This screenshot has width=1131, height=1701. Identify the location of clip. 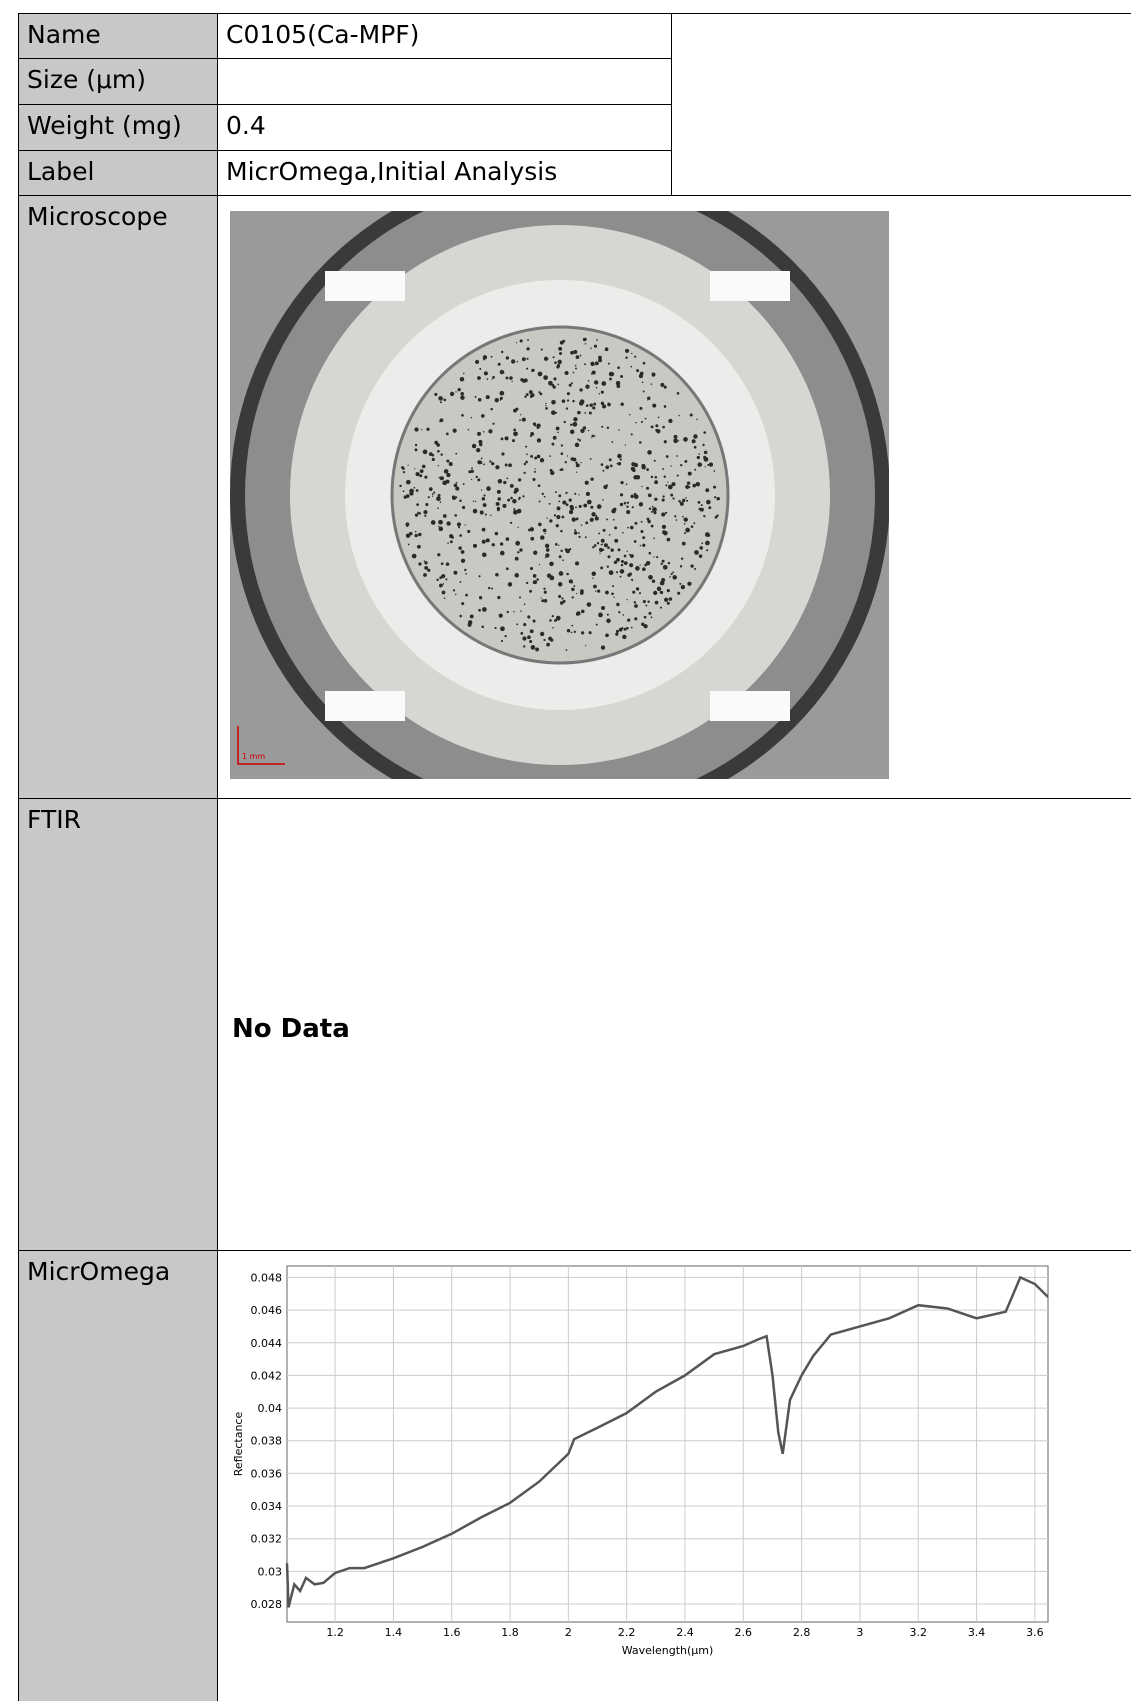
(750, 286).